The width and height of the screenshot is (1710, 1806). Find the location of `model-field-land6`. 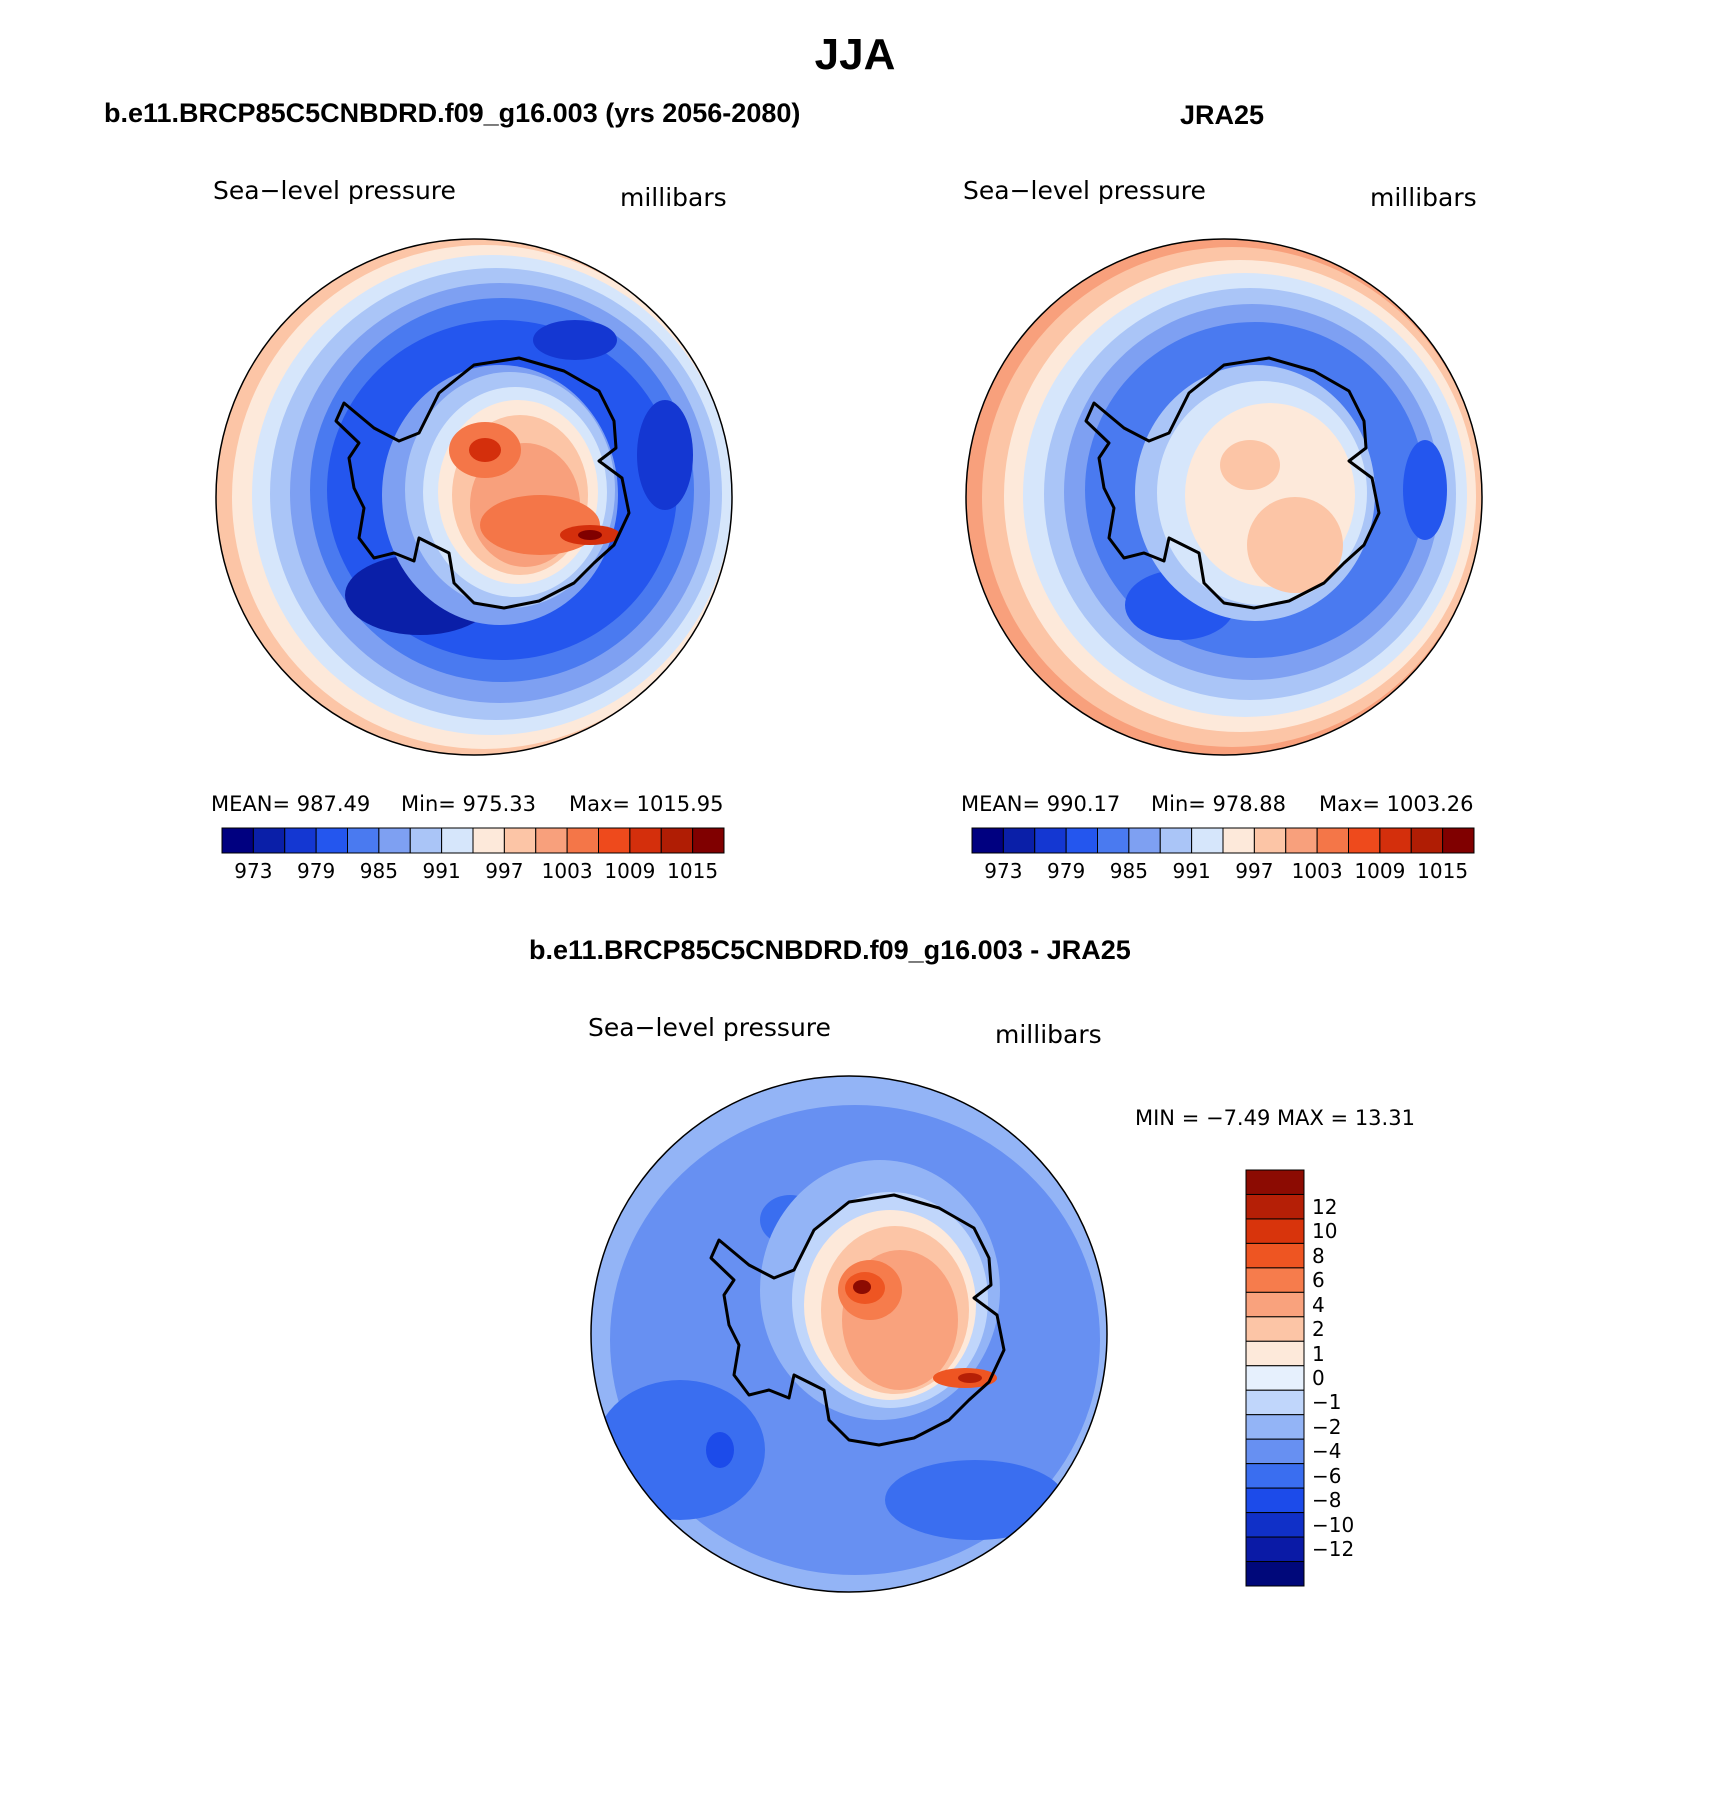

model-field-land6 is located at coordinates (540, 525).